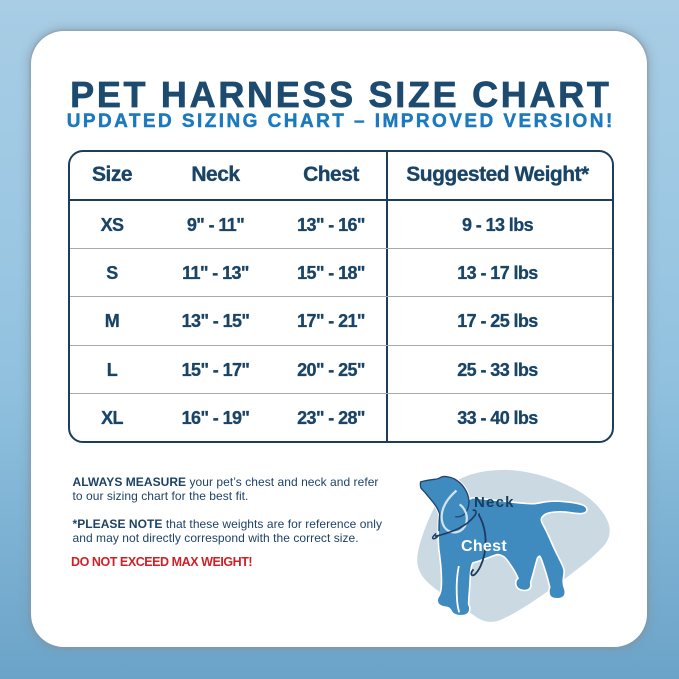  Describe the element at coordinates (494, 502) in the screenshot. I see `svg-text: Neck` at that location.